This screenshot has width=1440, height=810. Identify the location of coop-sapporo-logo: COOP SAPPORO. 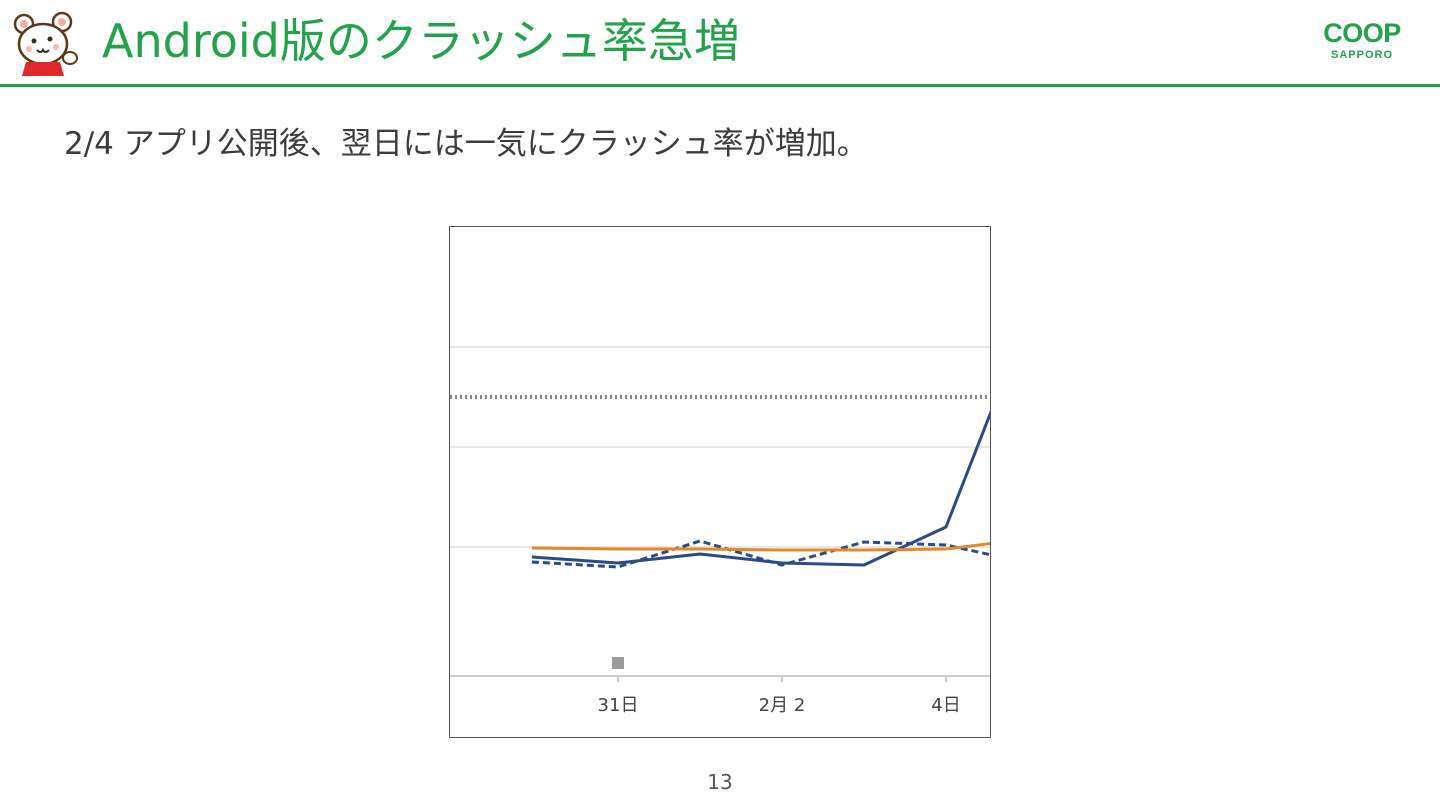
(1362, 42).